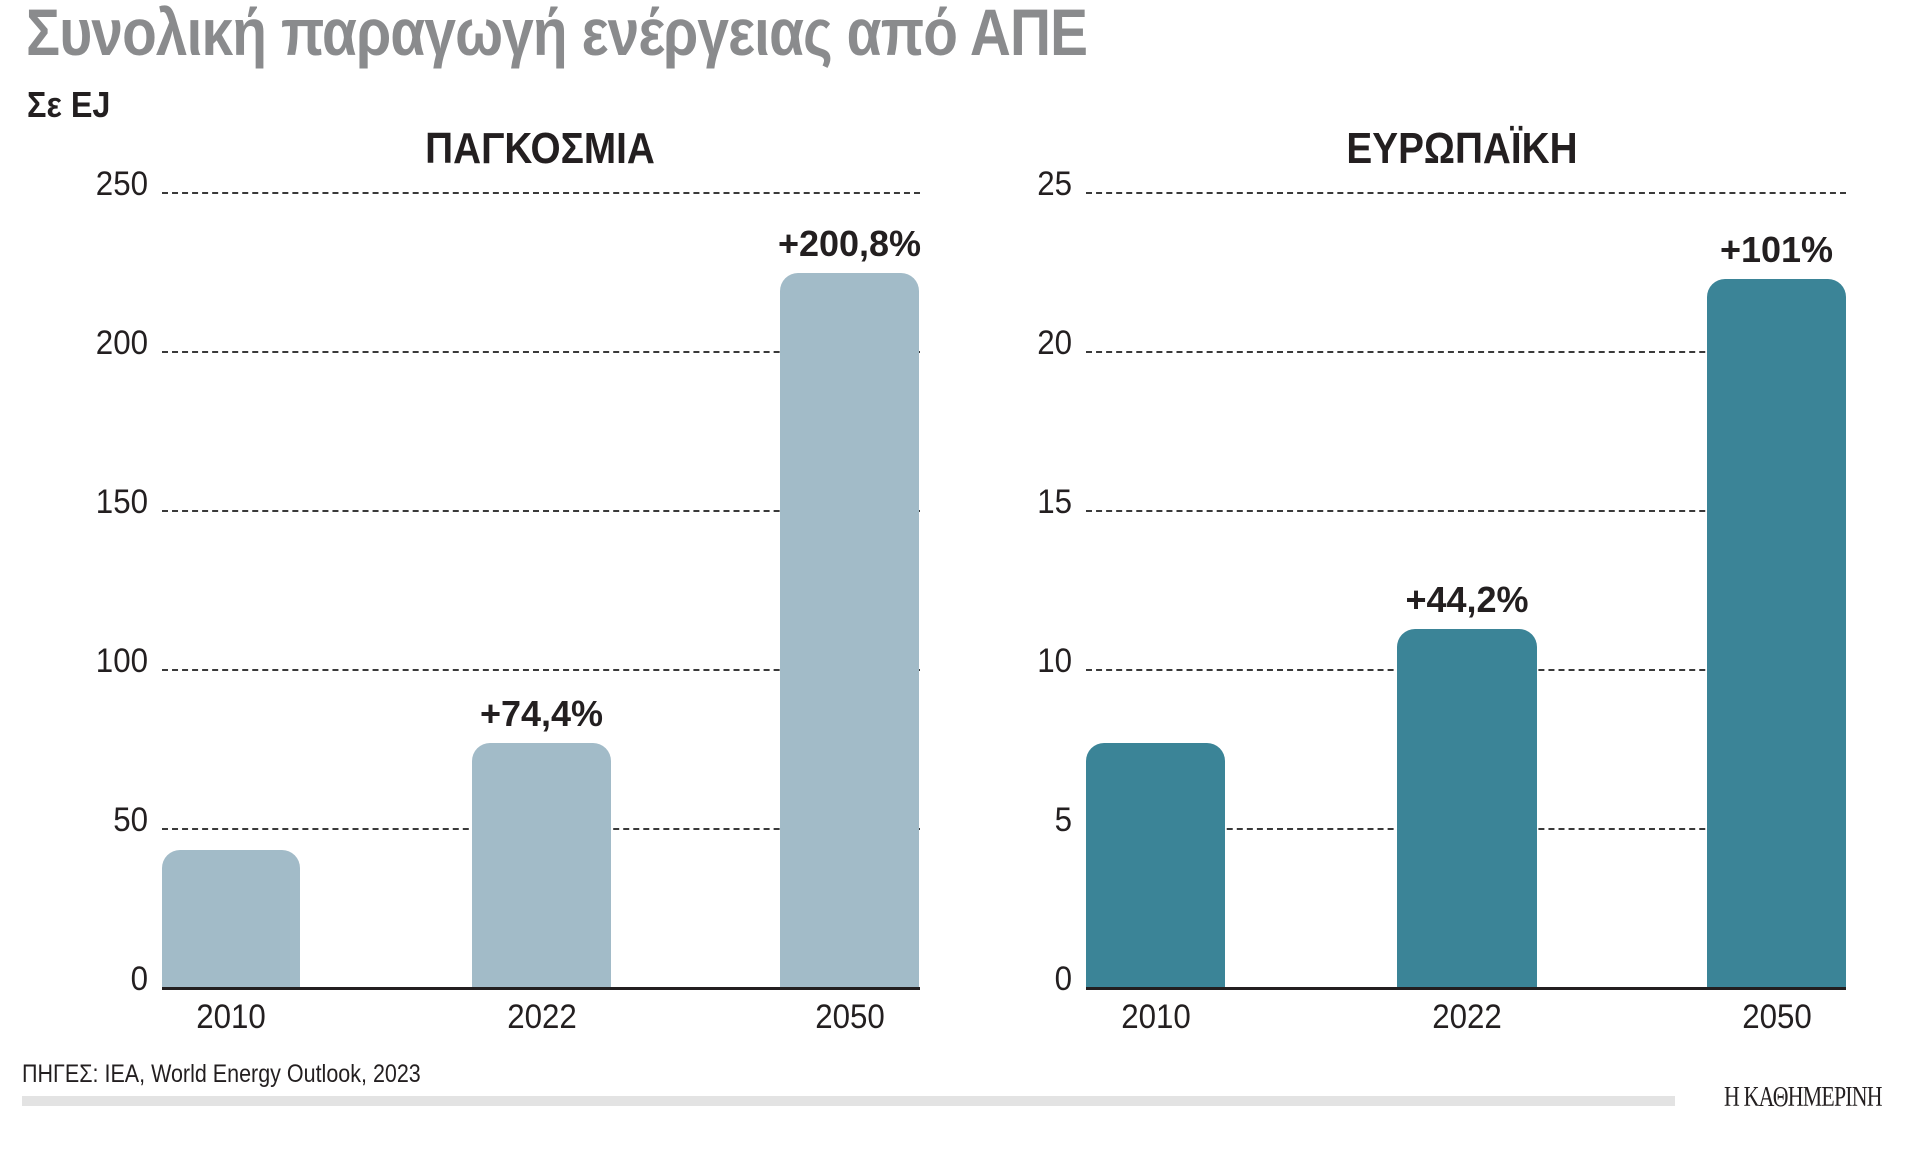 This screenshot has width=1920, height=1150. Describe the element at coordinates (1054, 343) in the screenshot. I see `y-axis-tick: 20` at that location.